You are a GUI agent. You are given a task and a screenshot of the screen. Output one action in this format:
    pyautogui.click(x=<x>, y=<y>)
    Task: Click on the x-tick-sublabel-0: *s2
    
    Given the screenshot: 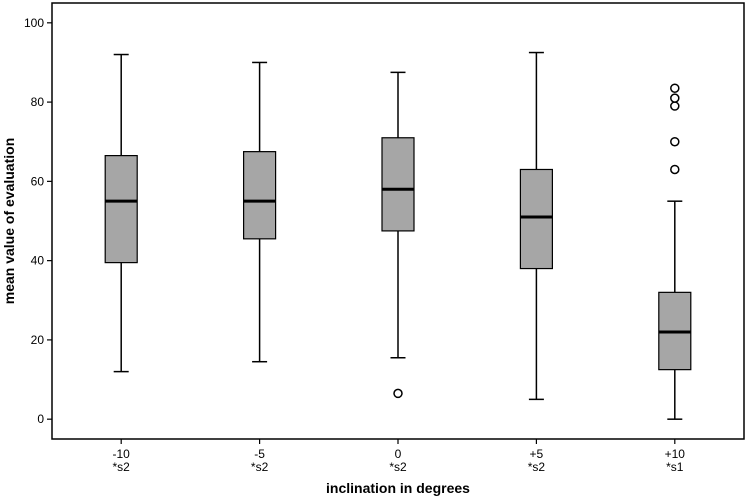 What is the action you would take?
    pyautogui.click(x=122, y=467)
    